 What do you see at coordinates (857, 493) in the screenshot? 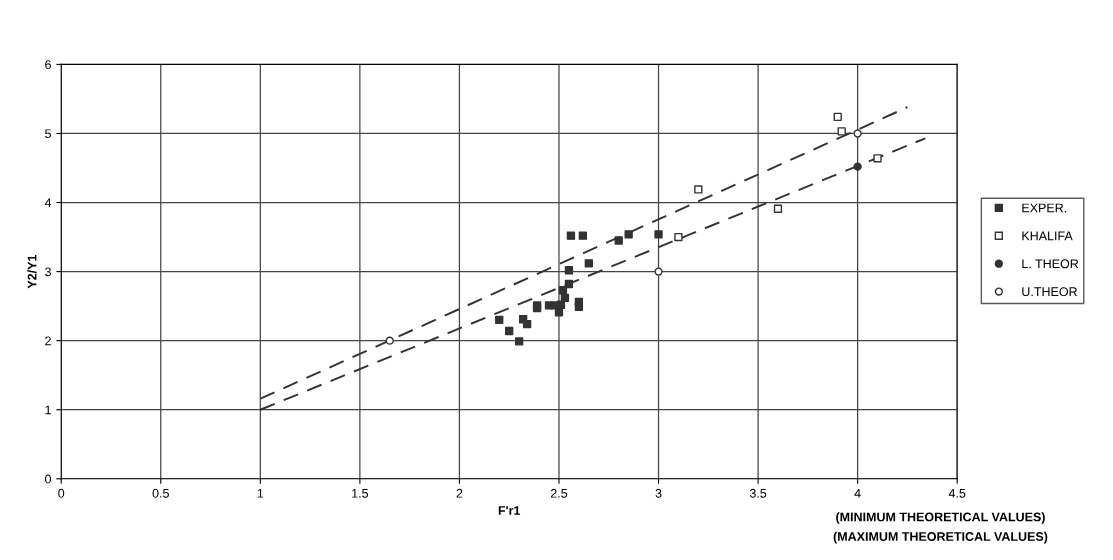
I see `x-tick-label: 4` at bounding box center [857, 493].